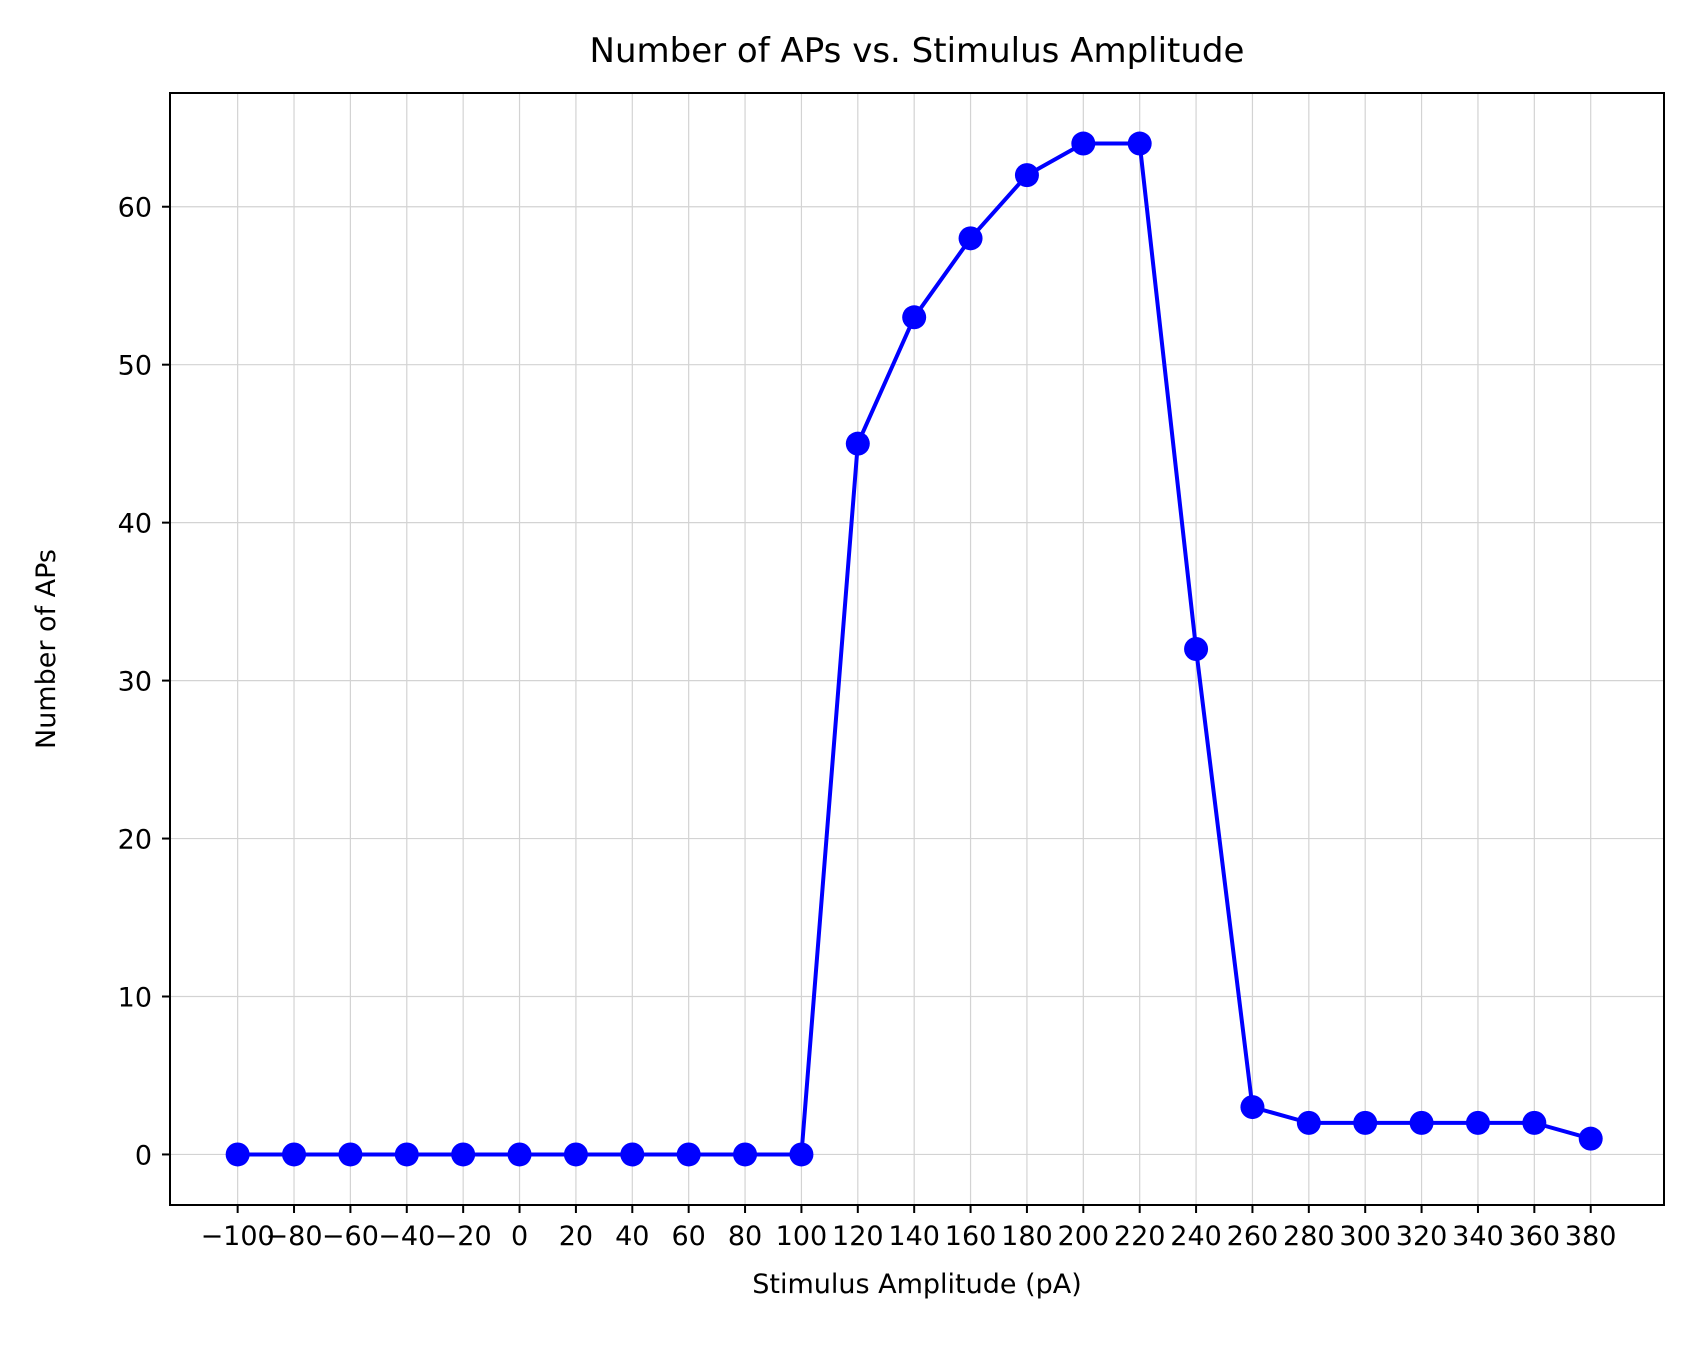  I want to click on x-tick-label: 100, so click(802, 1236).